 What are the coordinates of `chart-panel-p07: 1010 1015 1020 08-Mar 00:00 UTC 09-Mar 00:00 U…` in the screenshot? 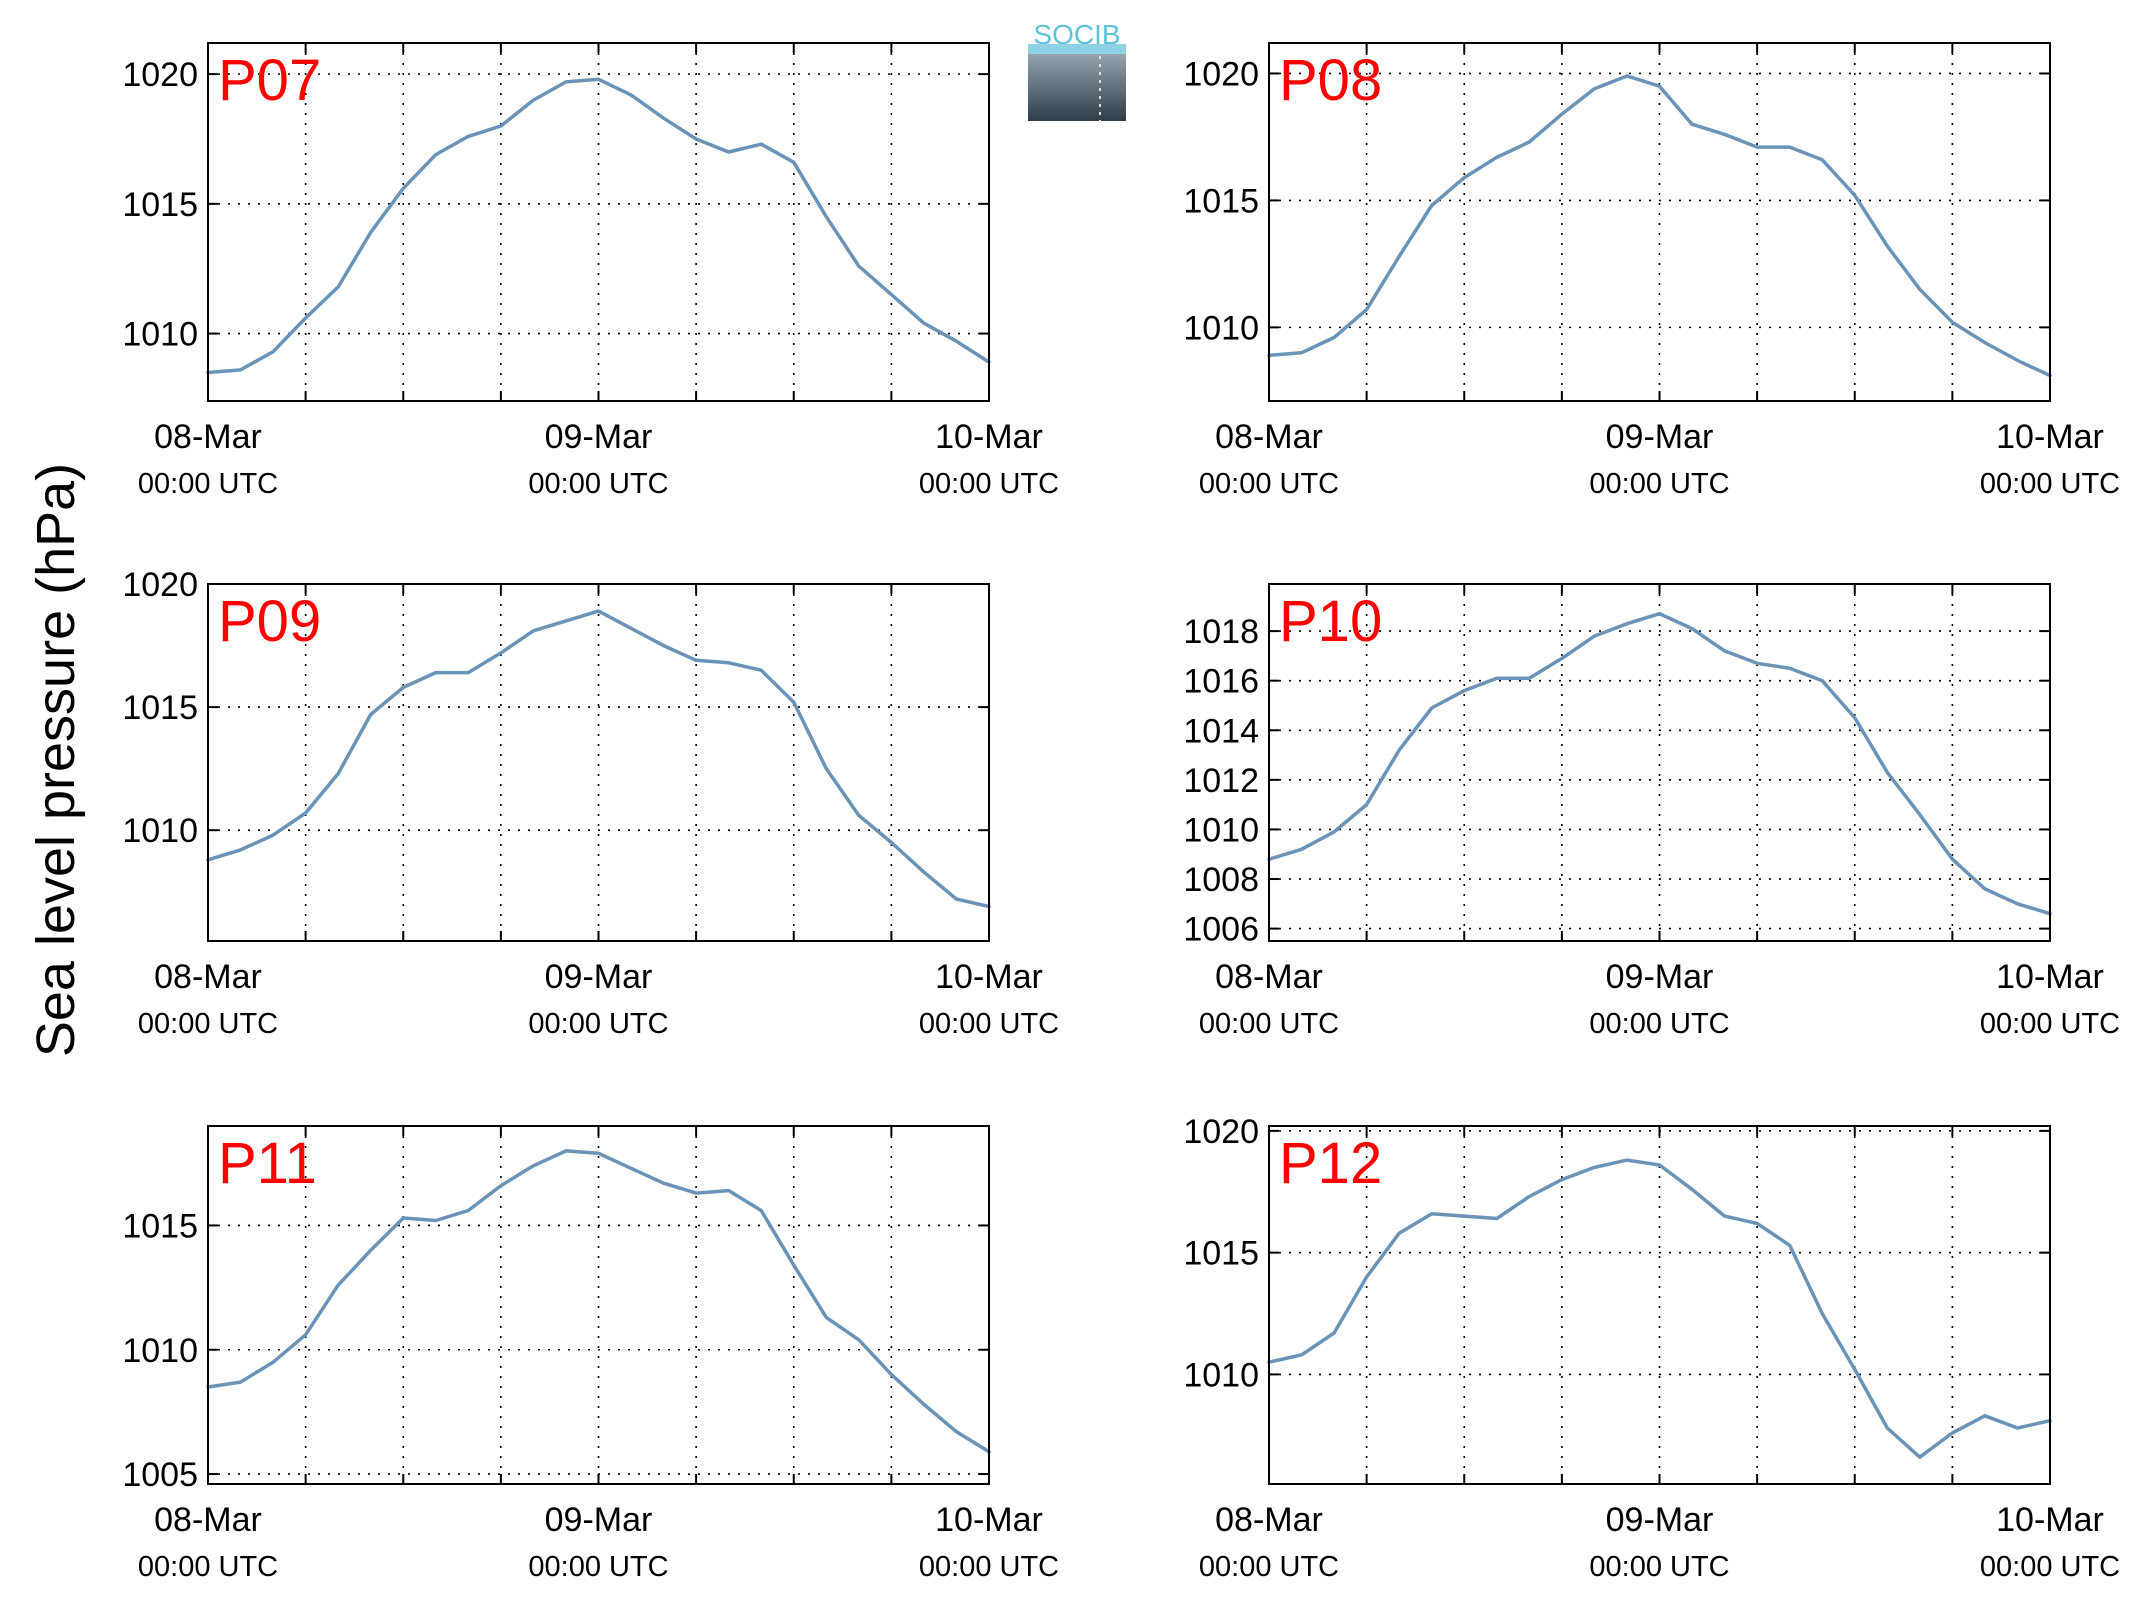 It's located at (590, 271).